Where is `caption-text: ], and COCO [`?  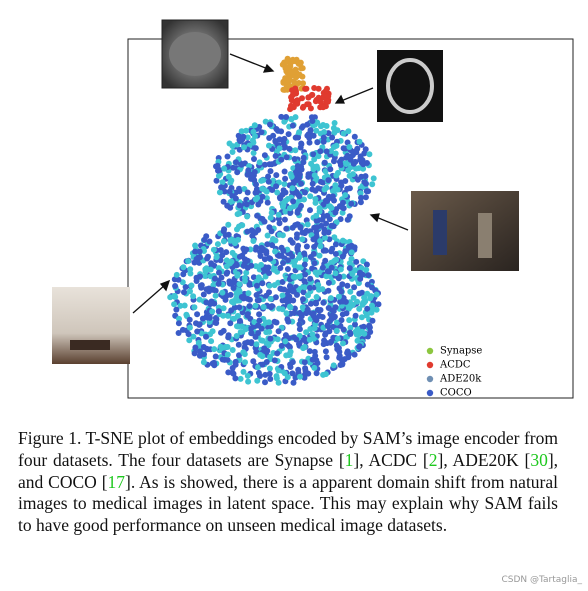
caption-text: ], and COCO [ is located at coordinates (288, 470).